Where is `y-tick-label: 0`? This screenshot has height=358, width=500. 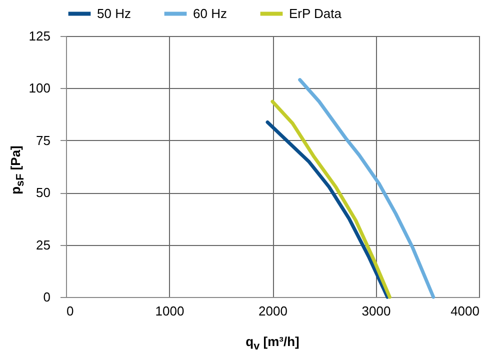
y-tick-label: 0 is located at coordinates (46, 297).